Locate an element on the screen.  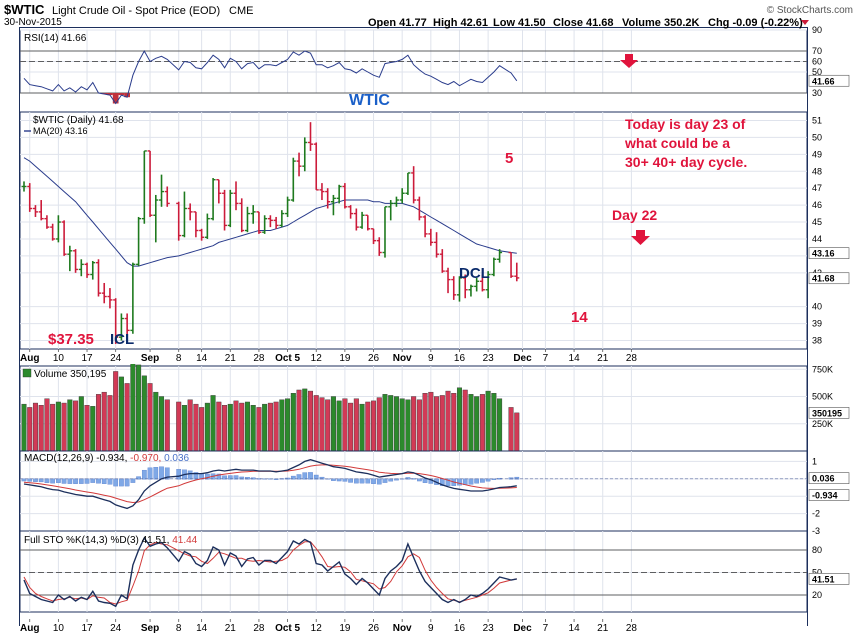
icl-label: ICL is located at coordinates (122, 339).